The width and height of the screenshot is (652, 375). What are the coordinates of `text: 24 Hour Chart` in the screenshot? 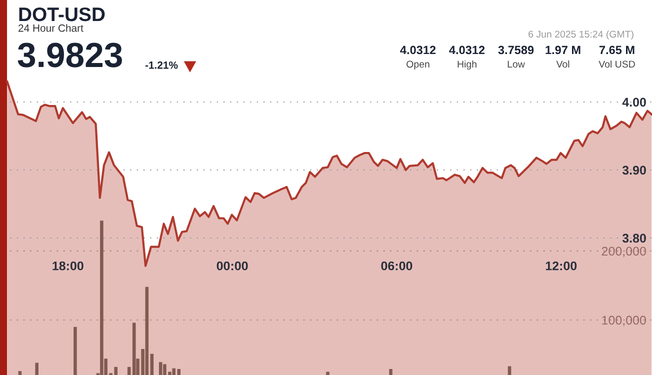 It's located at (51, 28).